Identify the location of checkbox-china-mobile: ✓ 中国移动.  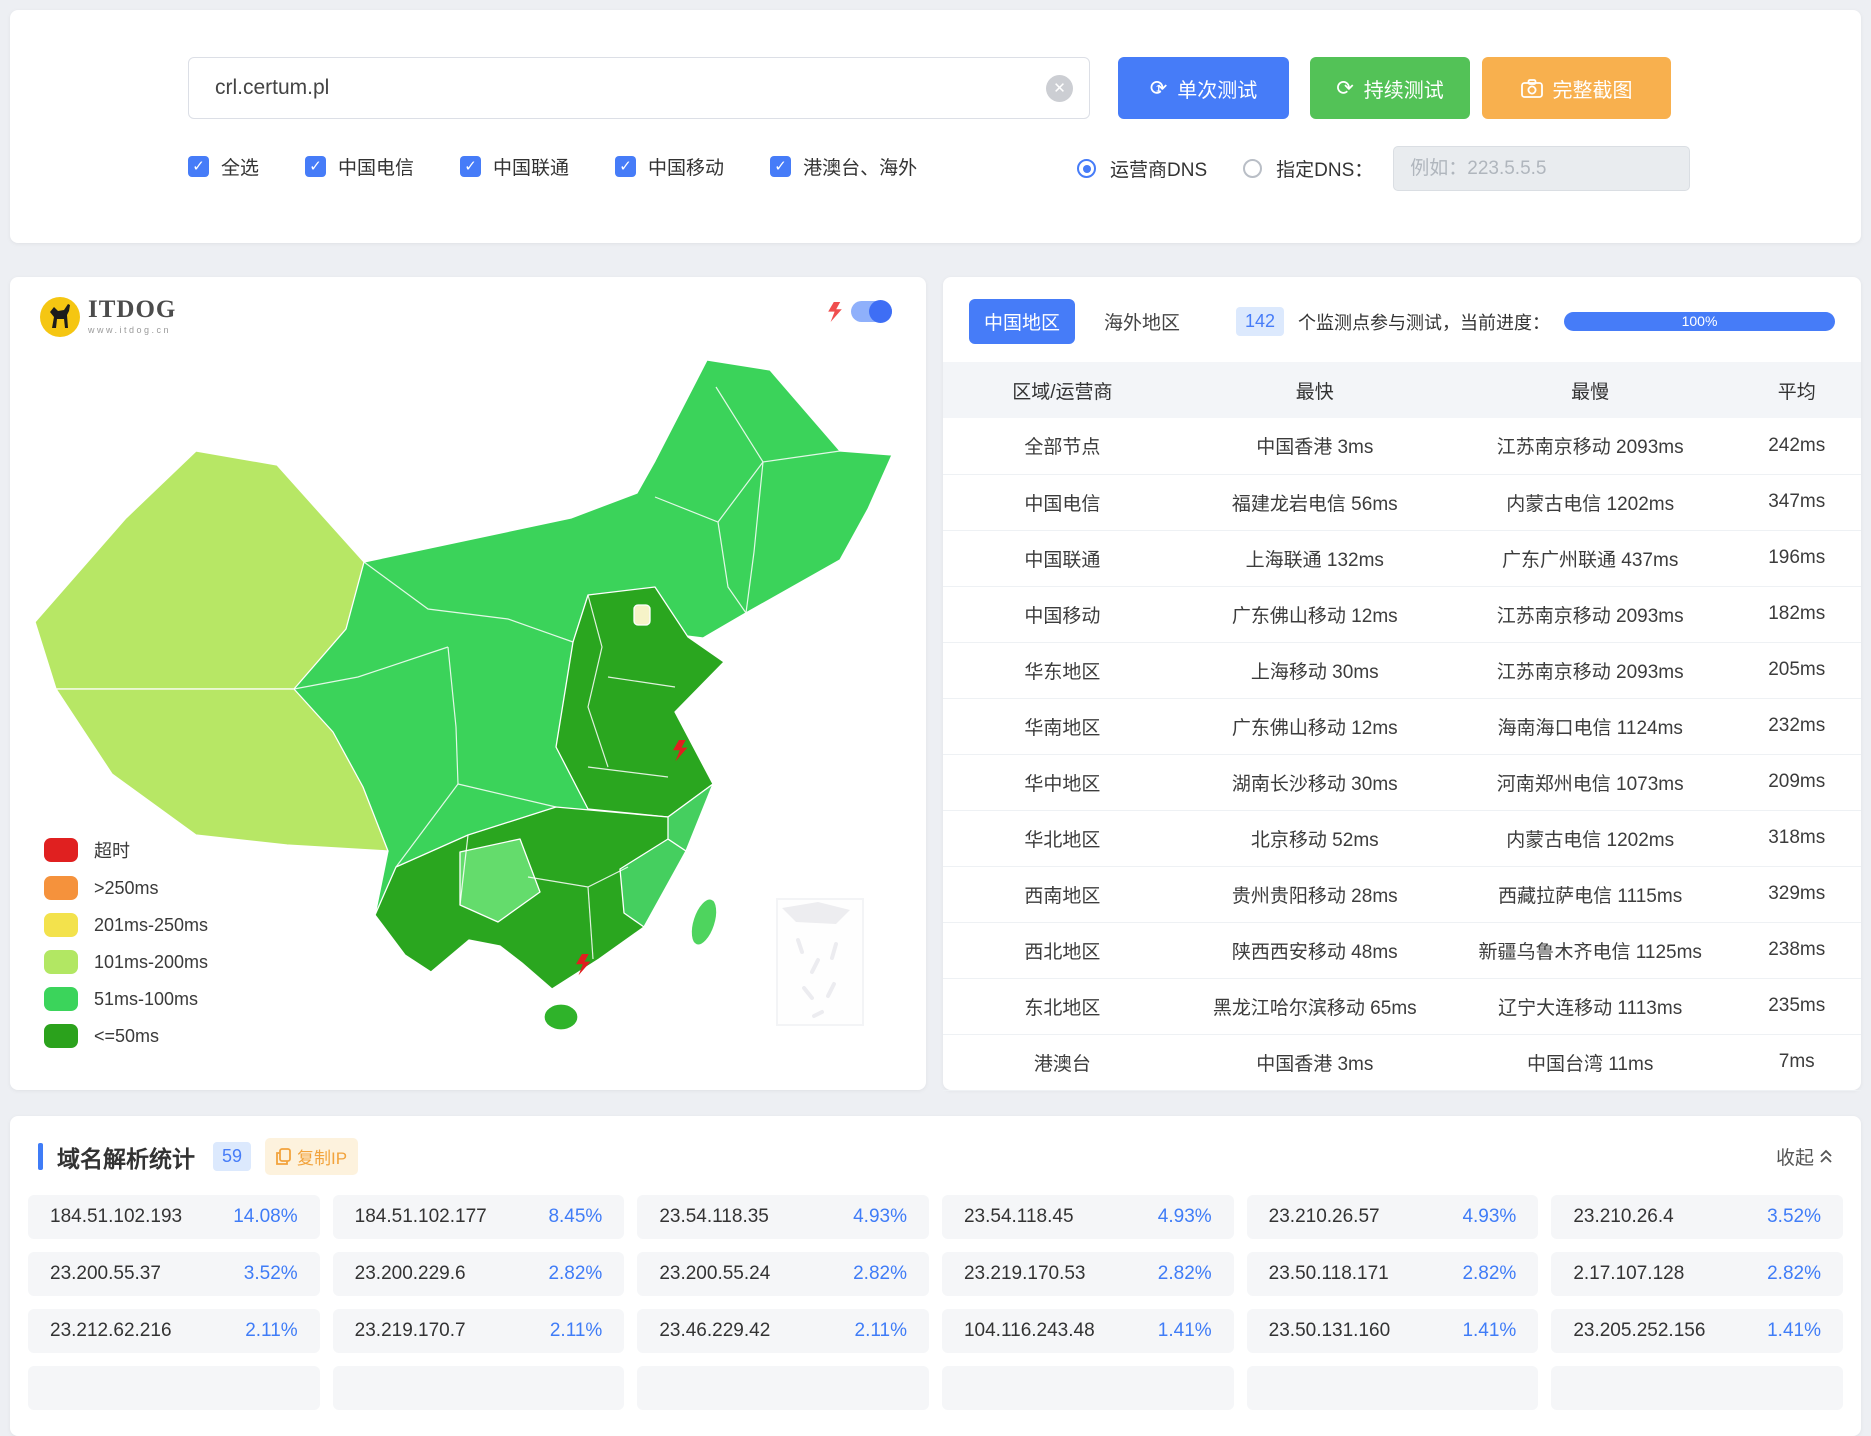
(669, 166).